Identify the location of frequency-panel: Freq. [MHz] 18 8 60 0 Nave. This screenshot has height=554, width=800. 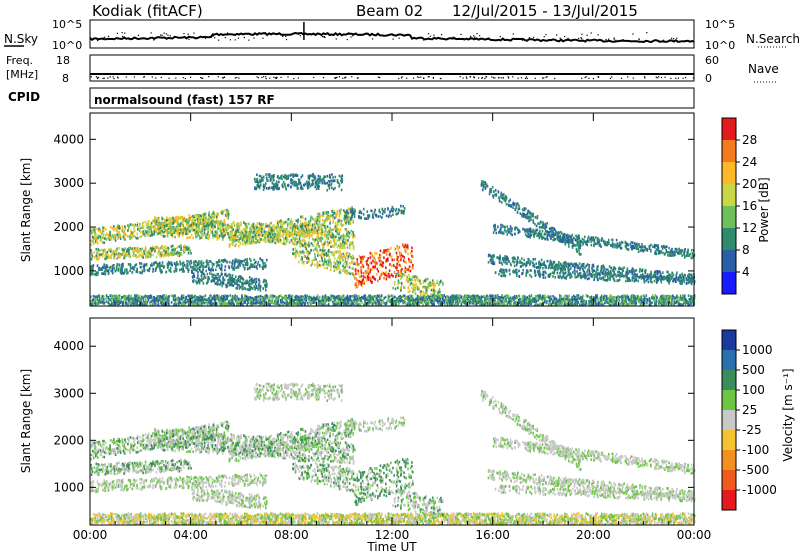
(392, 69).